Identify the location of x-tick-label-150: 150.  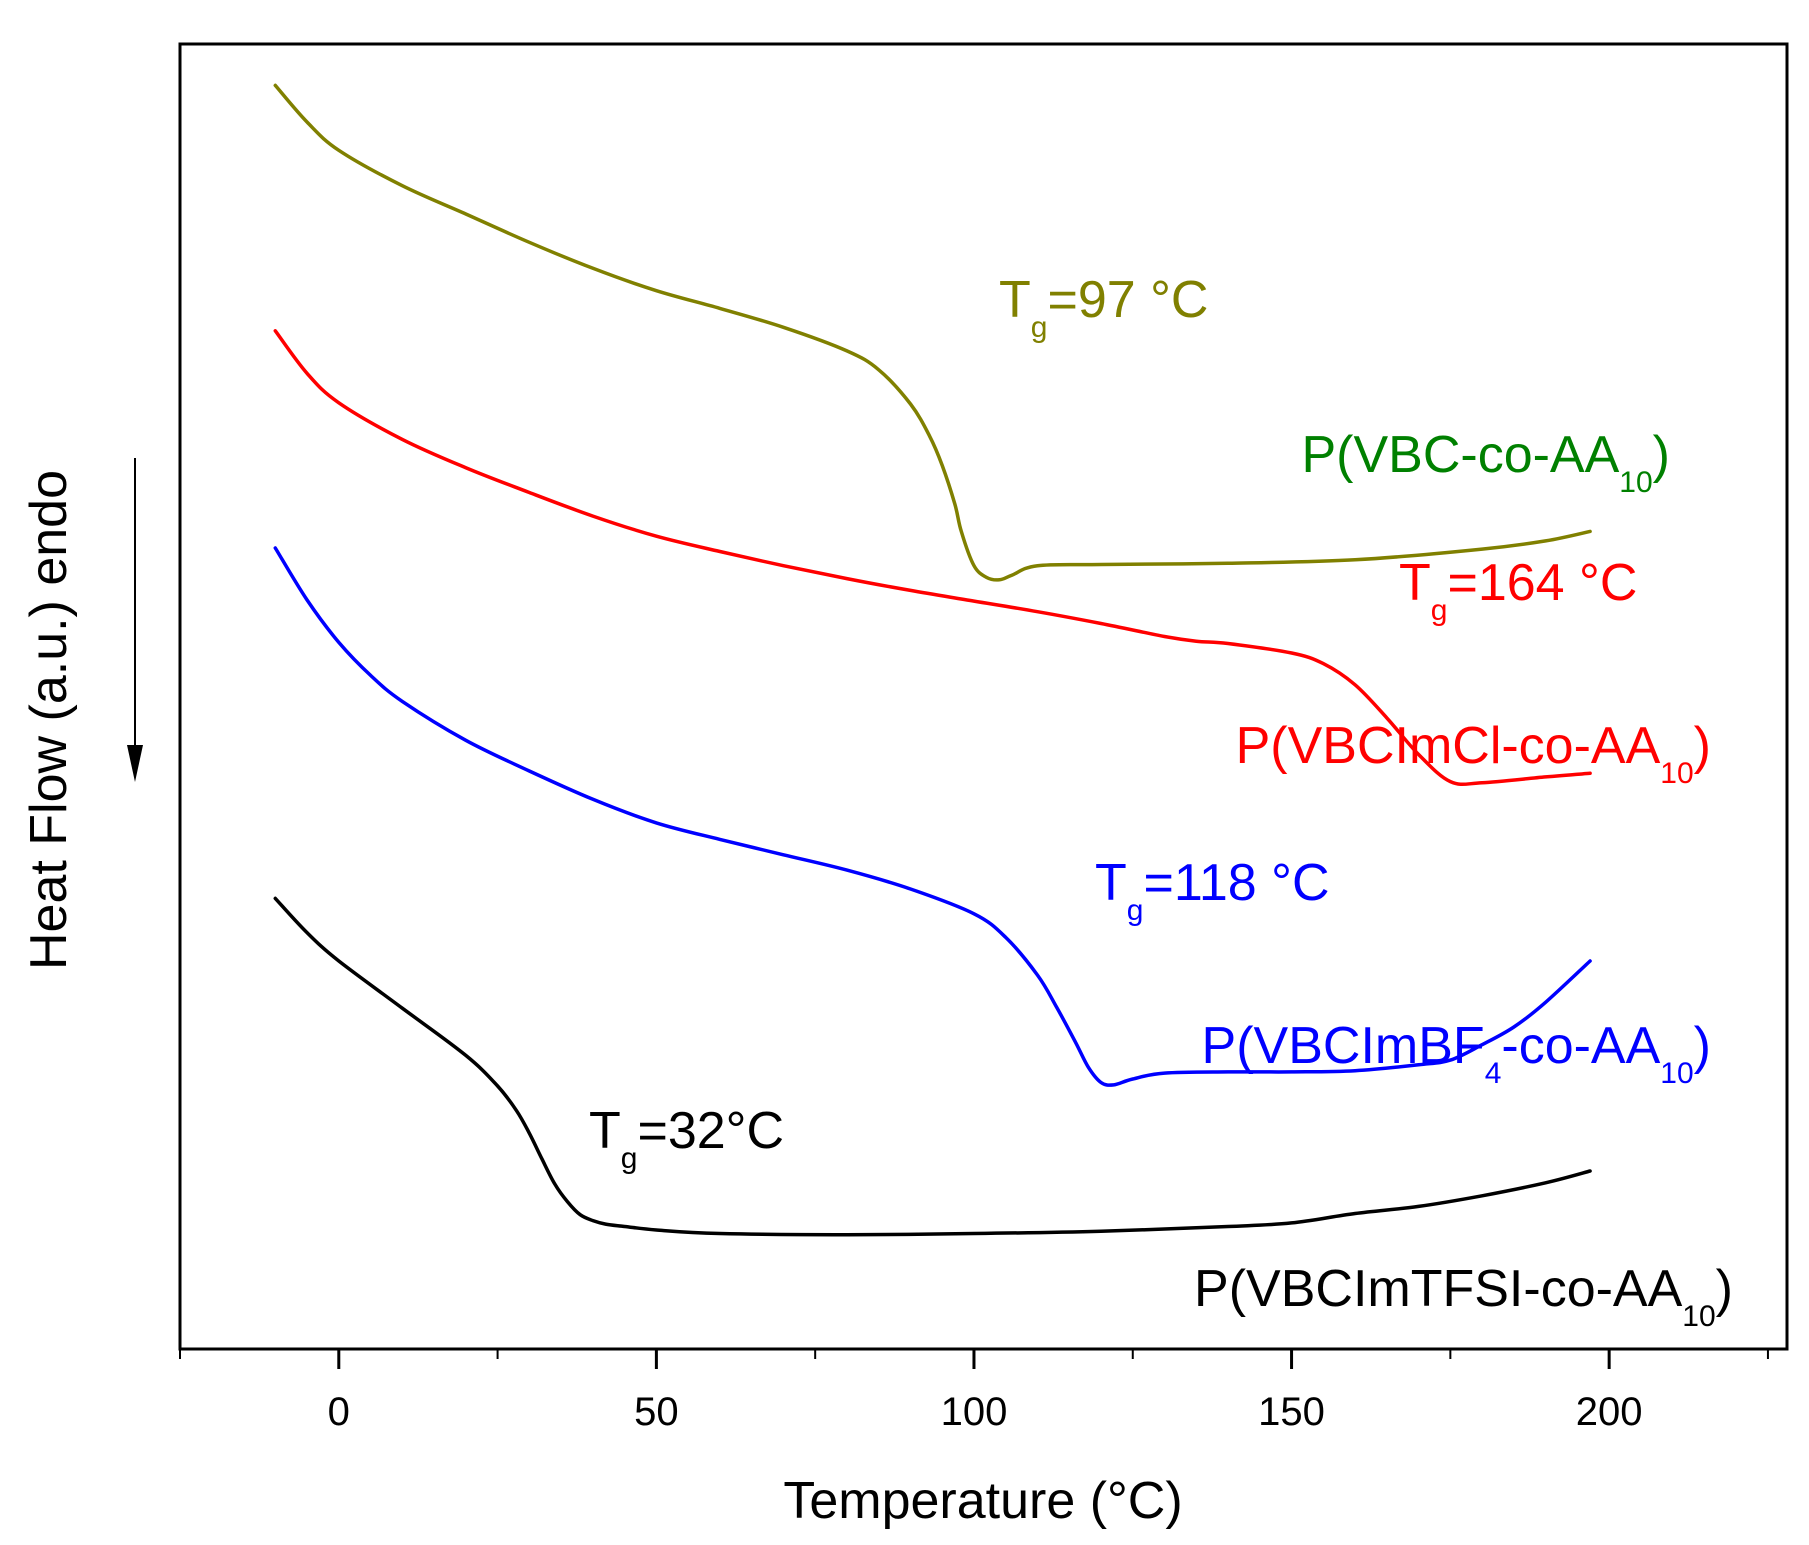
(1291, 1412).